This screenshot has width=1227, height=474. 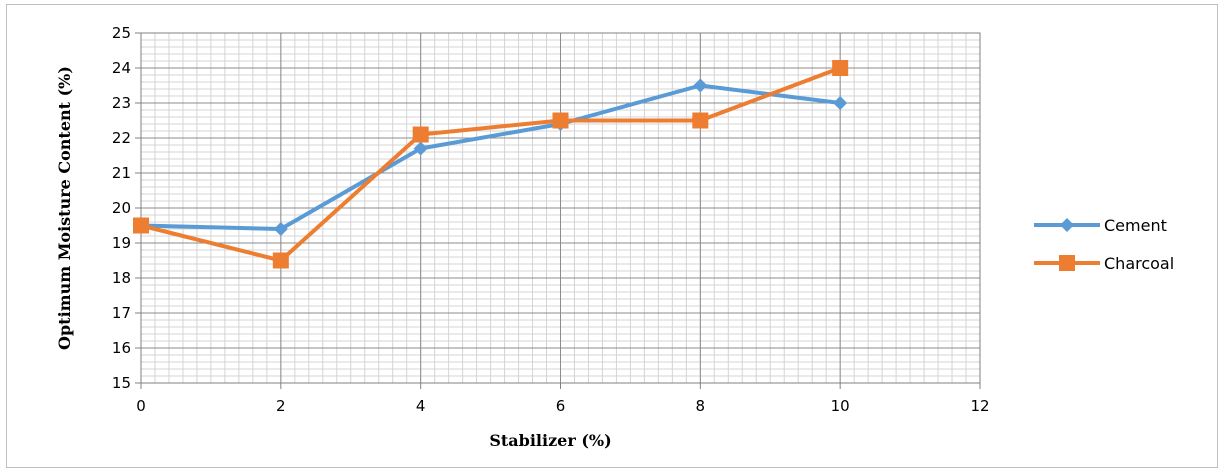 I want to click on y-tick-label: 22, so click(x=121, y=138).